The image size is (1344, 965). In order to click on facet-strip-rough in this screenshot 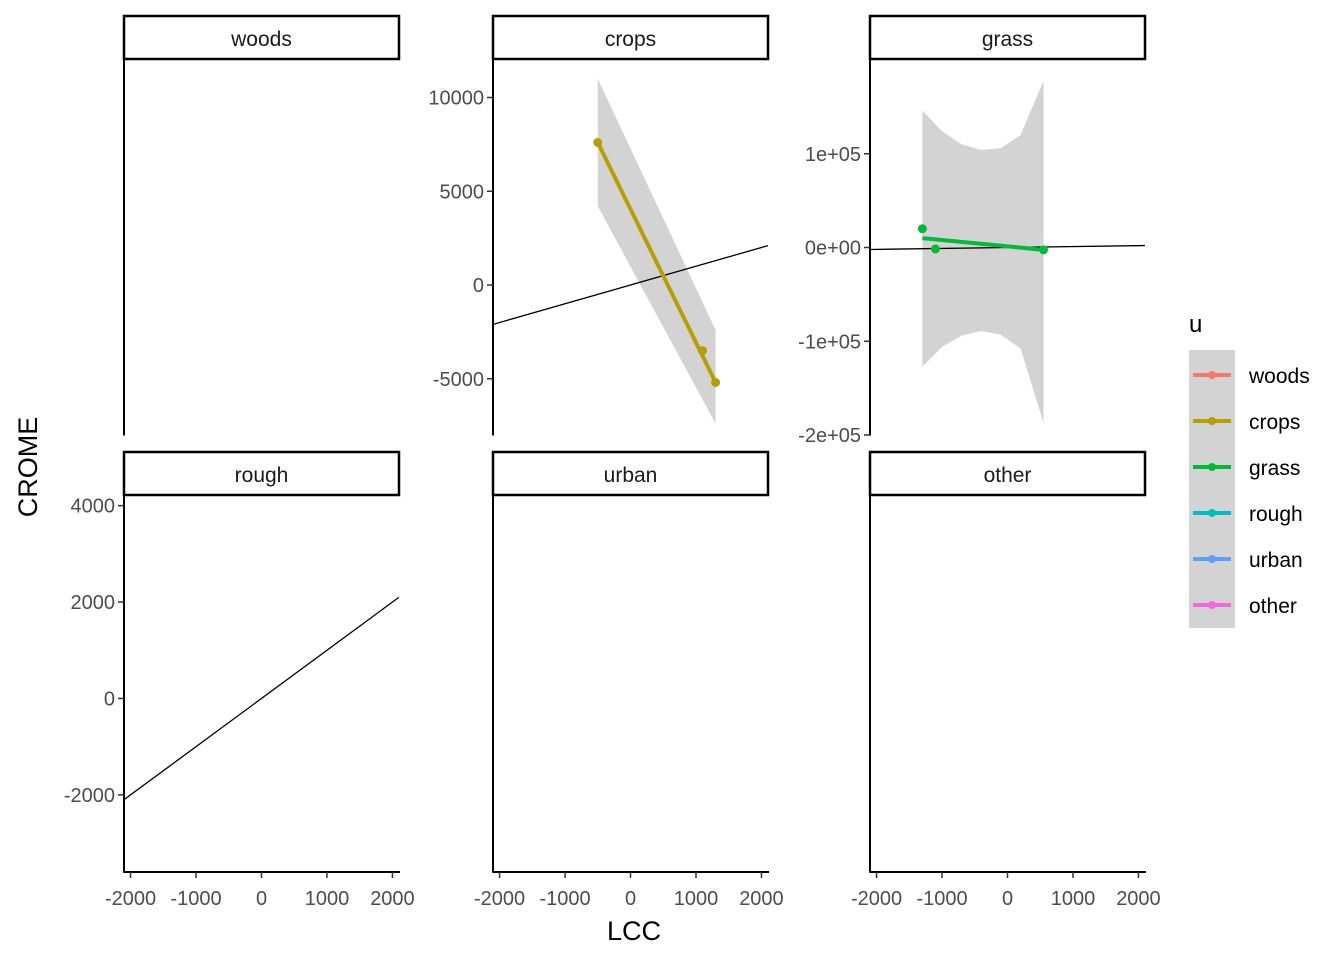, I will do `click(261, 473)`.